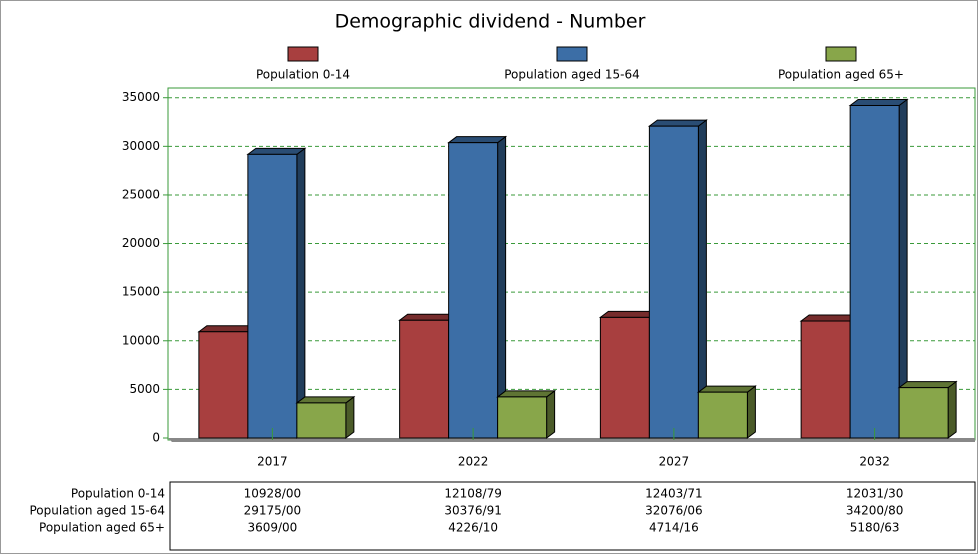 Image resolution: width=978 pixels, height=554 pixels. What do you see at coordinates (572, 75) in the screenshot?
I see `legend-label: Population aged 15-64` at bounding box center [572, 75].